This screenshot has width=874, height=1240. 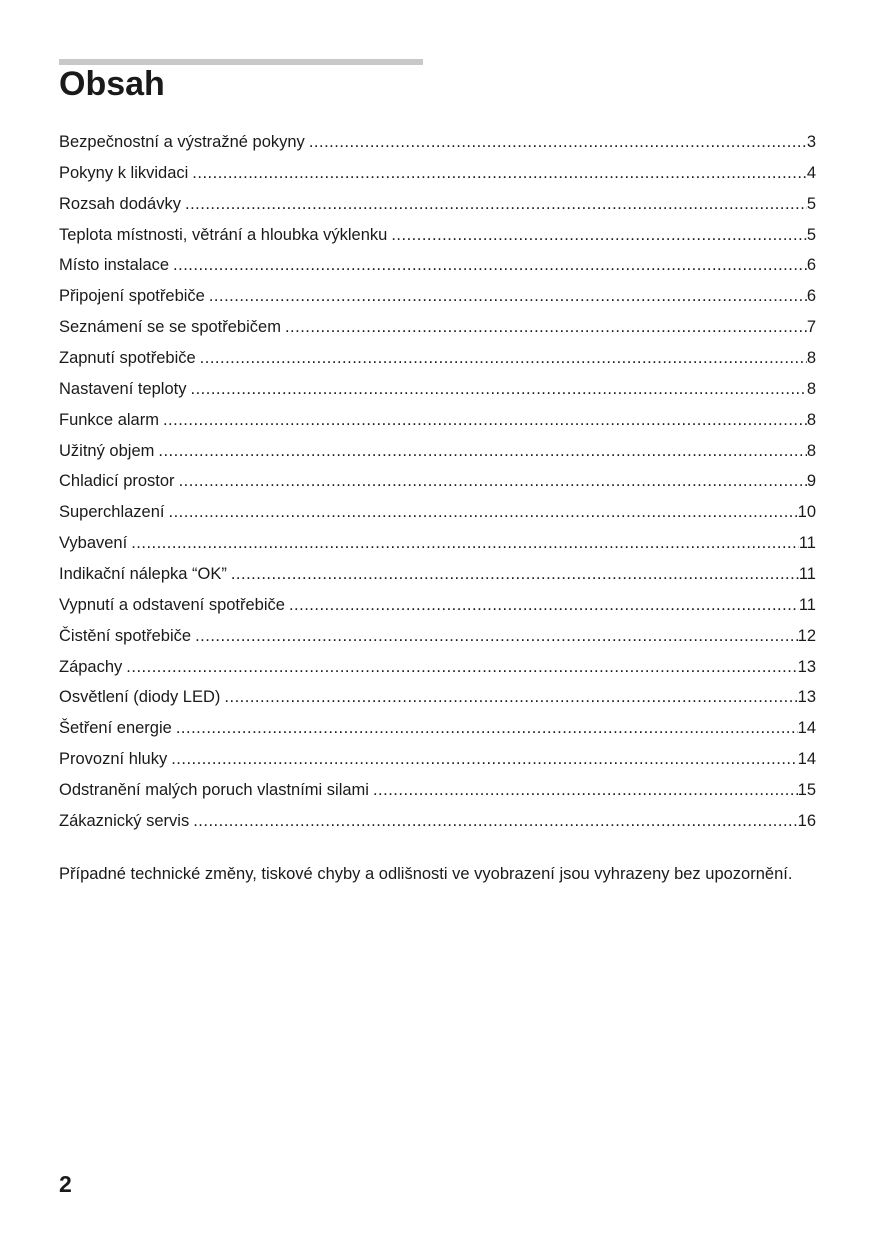 What do you see at coordinates (811, 481) in the screenshot?
I see `toc-entry-page: 9` at bounding box center [811, 481].